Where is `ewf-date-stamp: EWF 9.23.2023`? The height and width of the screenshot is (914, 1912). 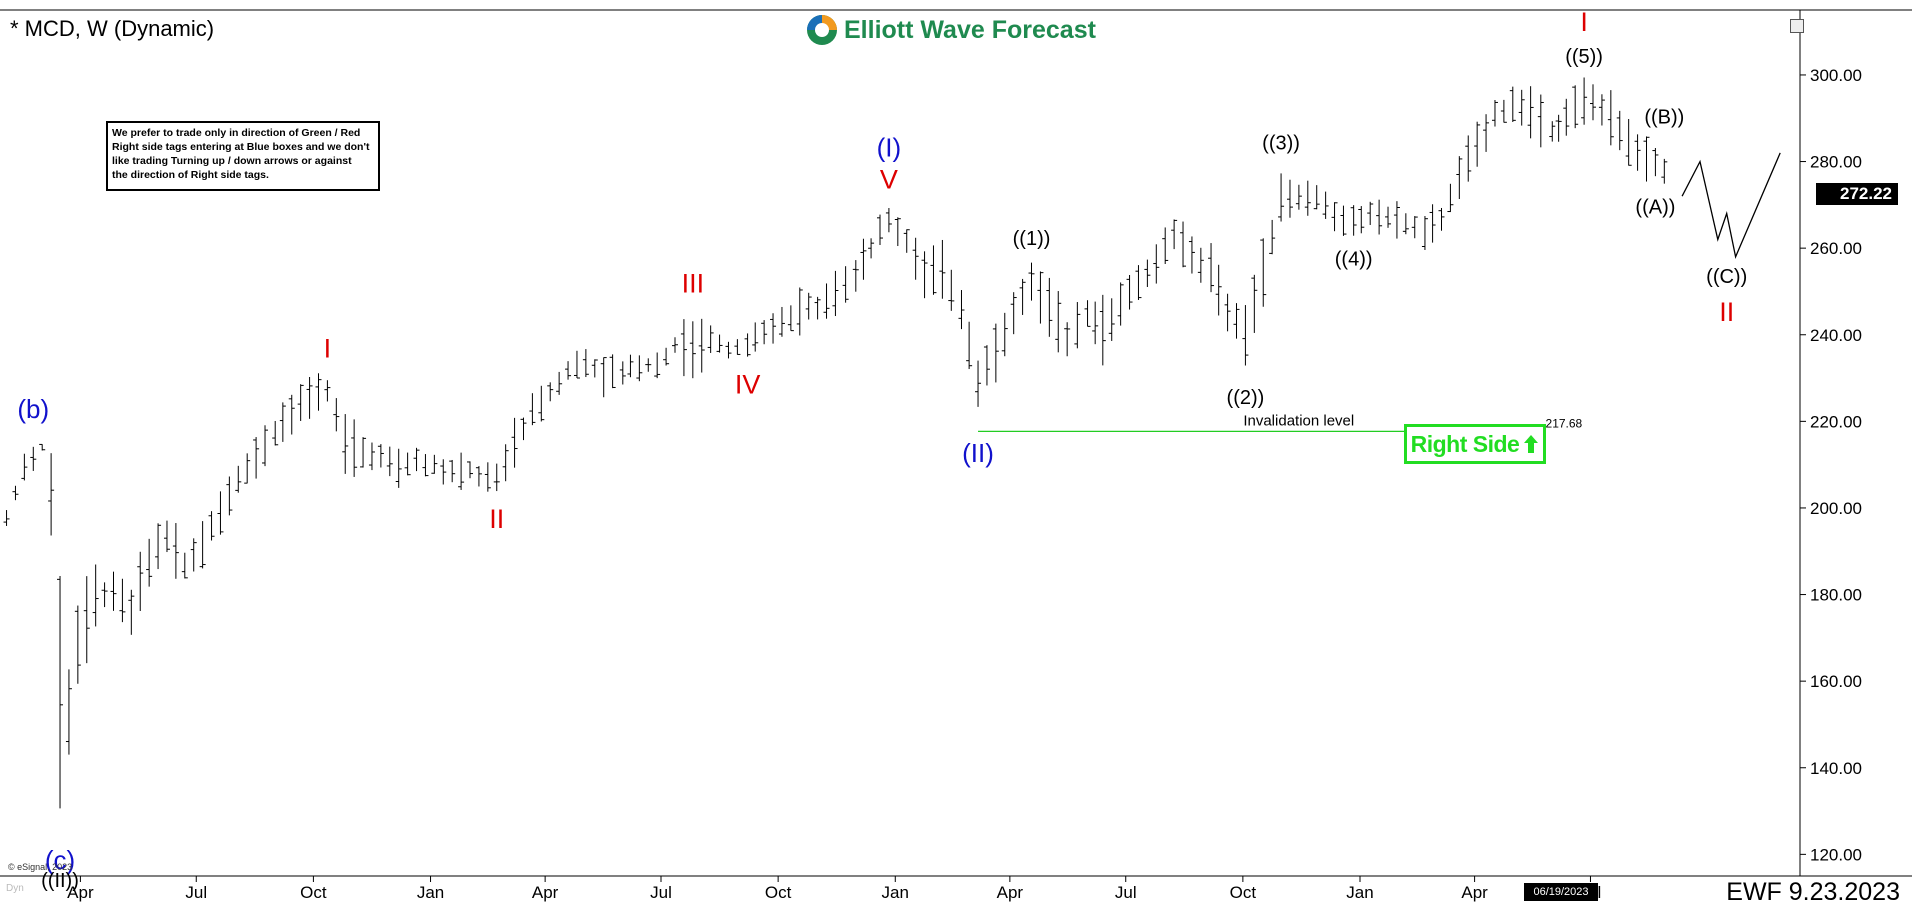 ewf-date-stamp: EWF 9.23.2023 is located at coordinates (1813, 892).